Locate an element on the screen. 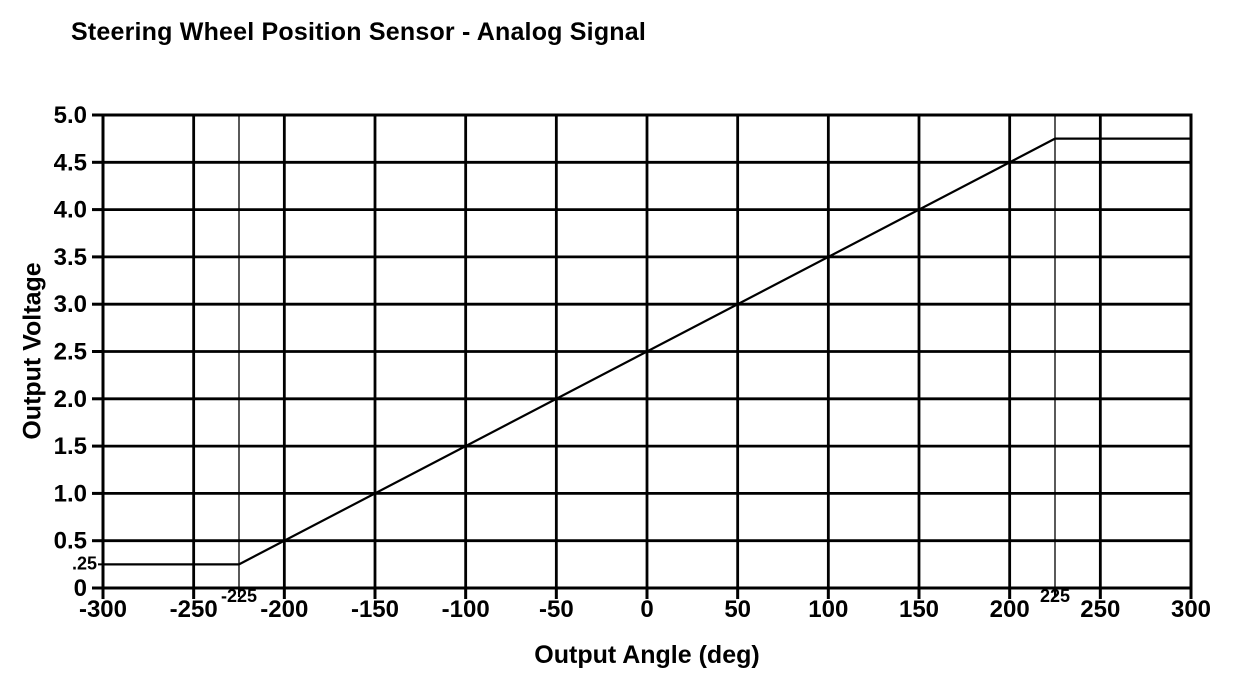 The image size is (1248, 688). x-tick-label: -250 is located at coordinates (194, 609).